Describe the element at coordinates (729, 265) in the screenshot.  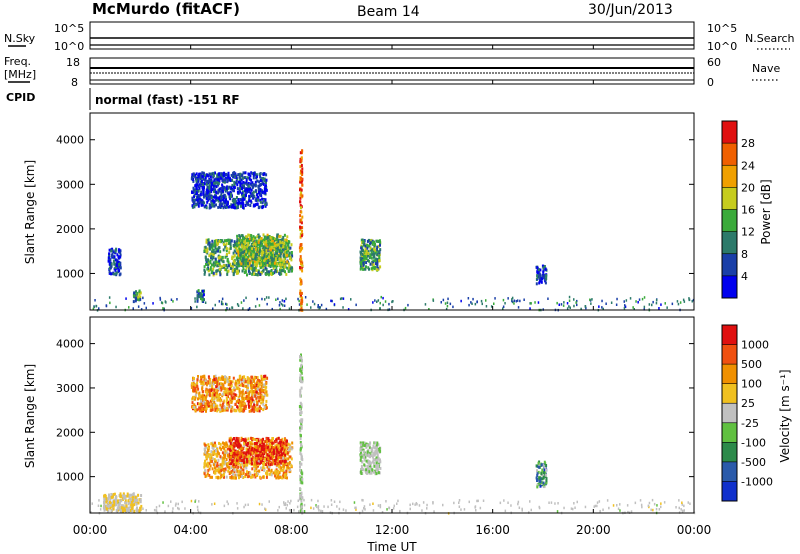
I see `power-colorbar-swatch` at that location.